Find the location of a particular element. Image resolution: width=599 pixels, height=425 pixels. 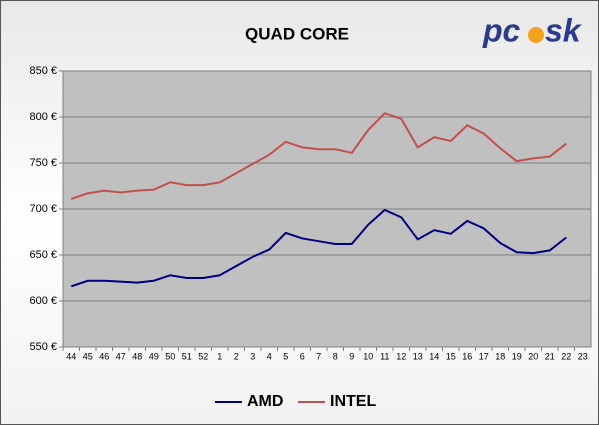

x-tick-label: 19 is located at coordinates (517, 356).